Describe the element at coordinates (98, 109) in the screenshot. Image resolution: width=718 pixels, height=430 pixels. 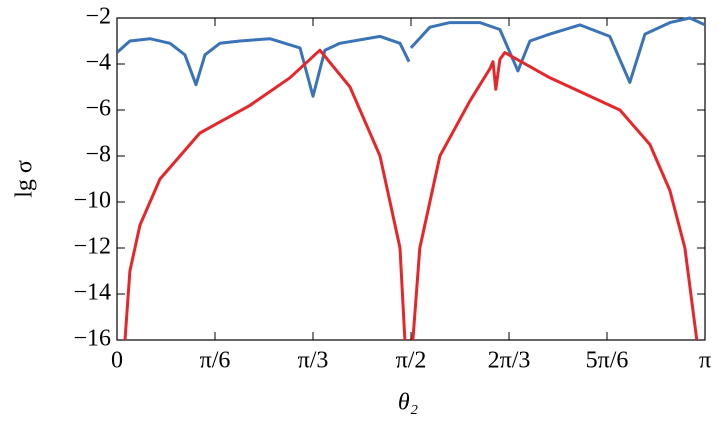
I see `y-tick-label: −6` at that location.